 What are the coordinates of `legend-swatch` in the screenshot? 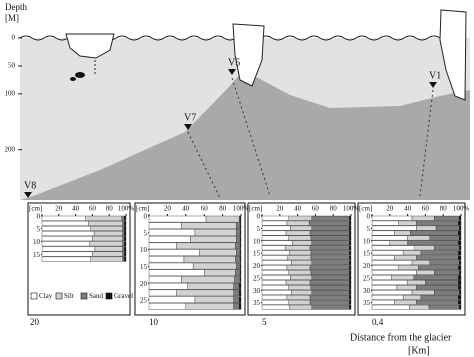 It's located at (84, 296).